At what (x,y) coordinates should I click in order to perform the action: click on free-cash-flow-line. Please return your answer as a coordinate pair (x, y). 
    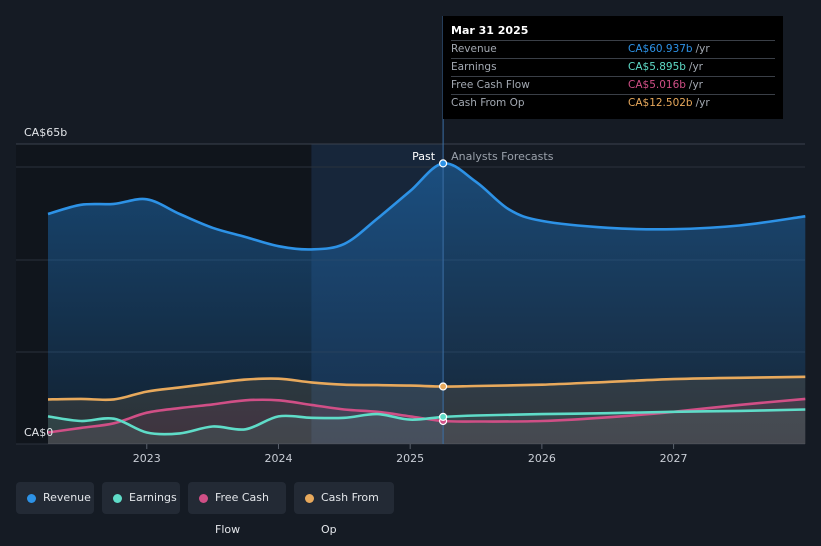
    Looking at the image, I should click on (426, 415).